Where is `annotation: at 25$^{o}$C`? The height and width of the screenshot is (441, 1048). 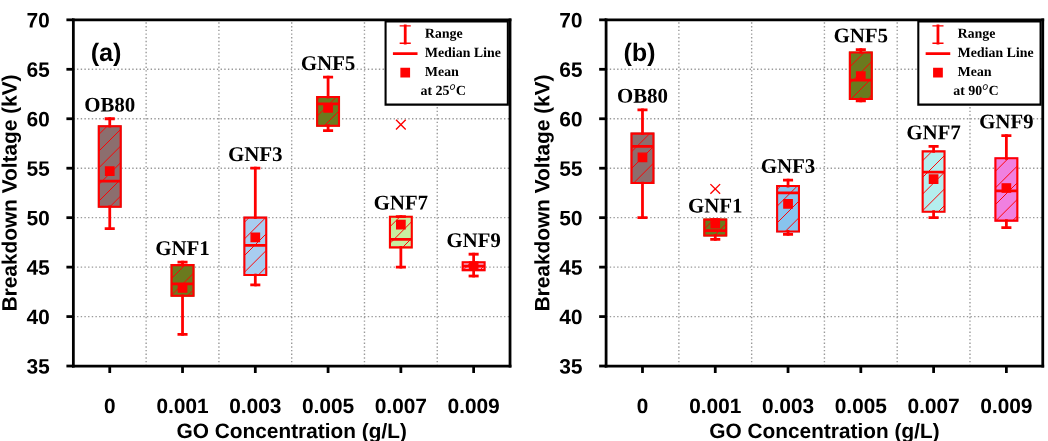 annotation: at 25$^{o}$C is located at coordinates (442, 90).